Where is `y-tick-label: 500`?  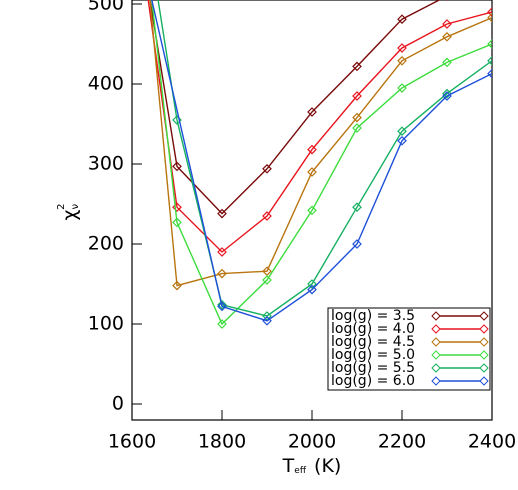
y-tick-label: 500 is located at coordinates (106, 7).